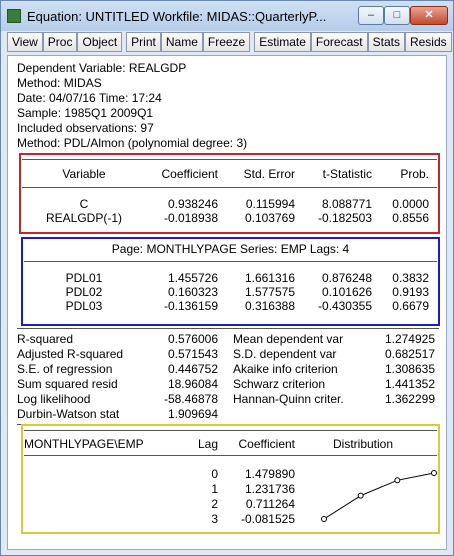 Image resolution: width=454 pixels, height=556 pixels. What do you see at coordinates (346, 278) in the screenshot?
I see `t-statistic-value: 0.876248` at bounding box center [346, 278].